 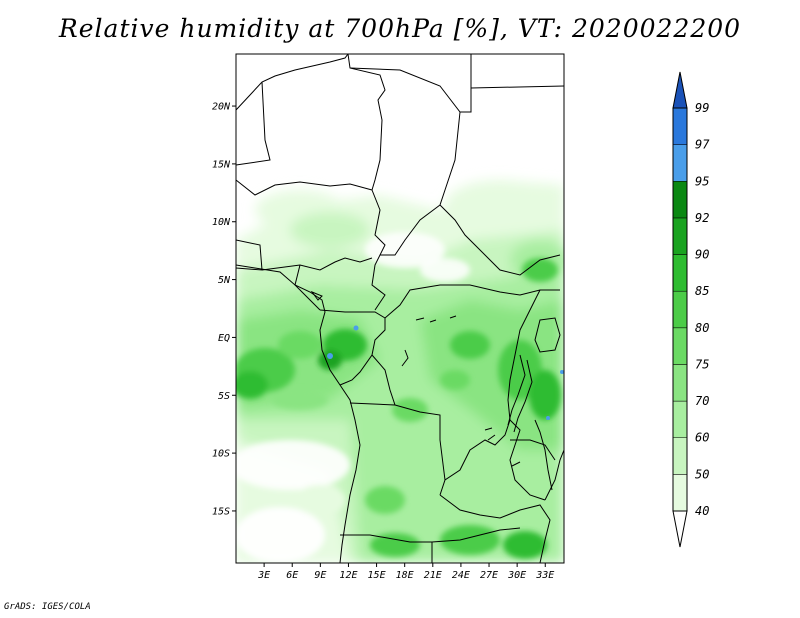 What do you see at coordinates (702, 218) in the screenshot?
I see `colorbar-label: 92` at bounding box center [702, 218].